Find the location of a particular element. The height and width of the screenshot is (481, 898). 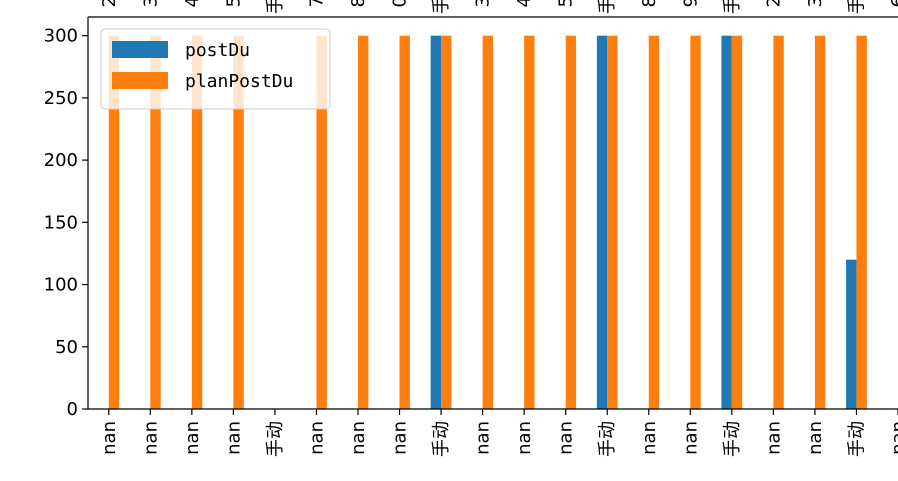

y-tick-label: 250 is located at coordinates (61, 98).